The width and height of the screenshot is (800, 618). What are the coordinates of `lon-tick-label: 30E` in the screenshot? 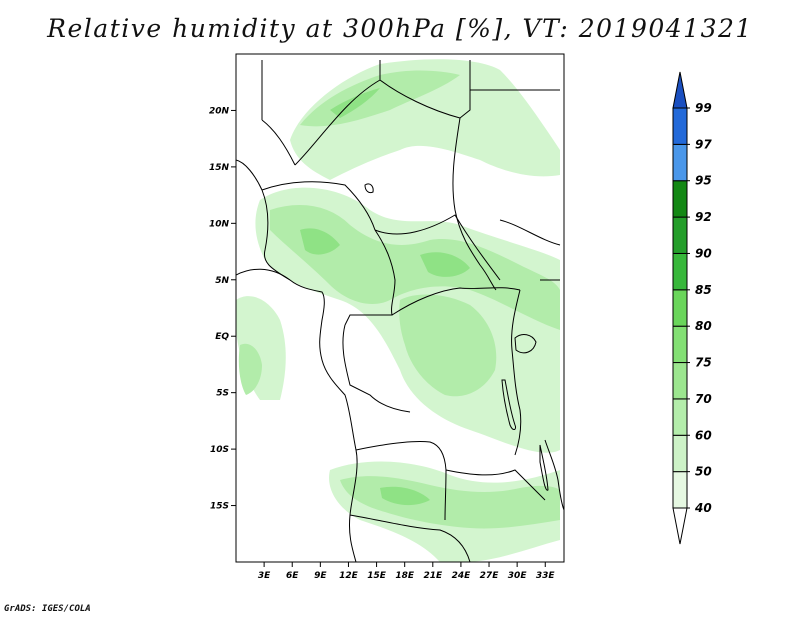 It's located at (518, 576).